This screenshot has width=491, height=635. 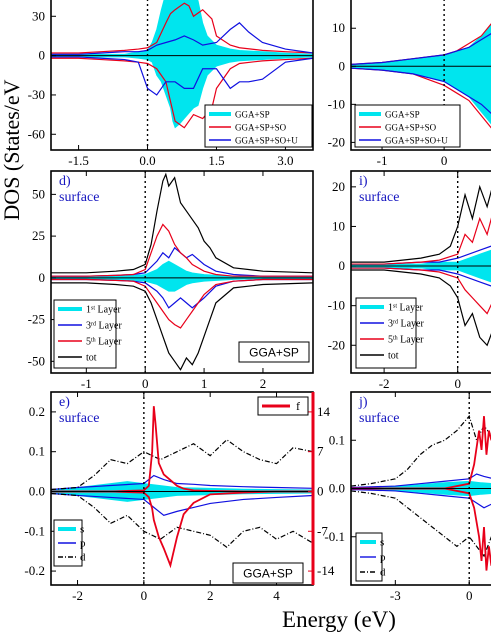 What do you see at coordinates (38, 235) in the screenshot?
I see `y-tick-label: 25` at bounding box center [38, 235].